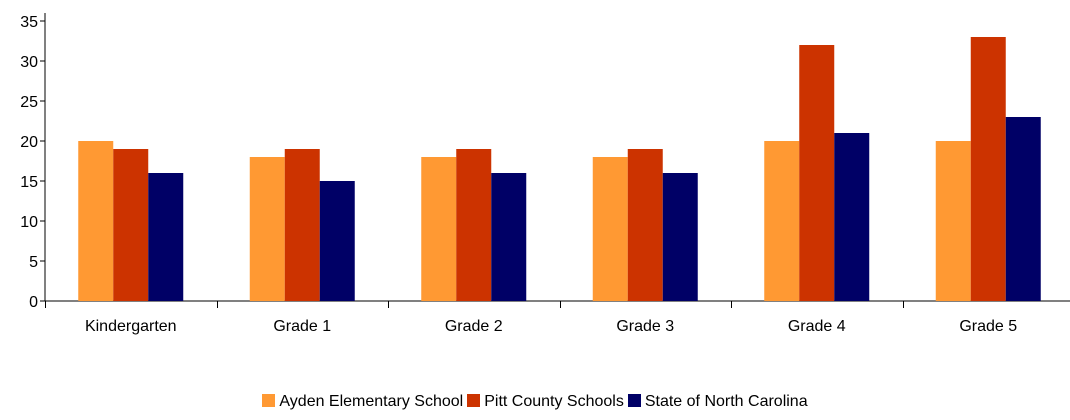 The width and height of the screenshot is (1070, 420). Describe the element at coordinates (474, 326) in the screenshot. I see `x-tick-label: Grade 2` at that location.